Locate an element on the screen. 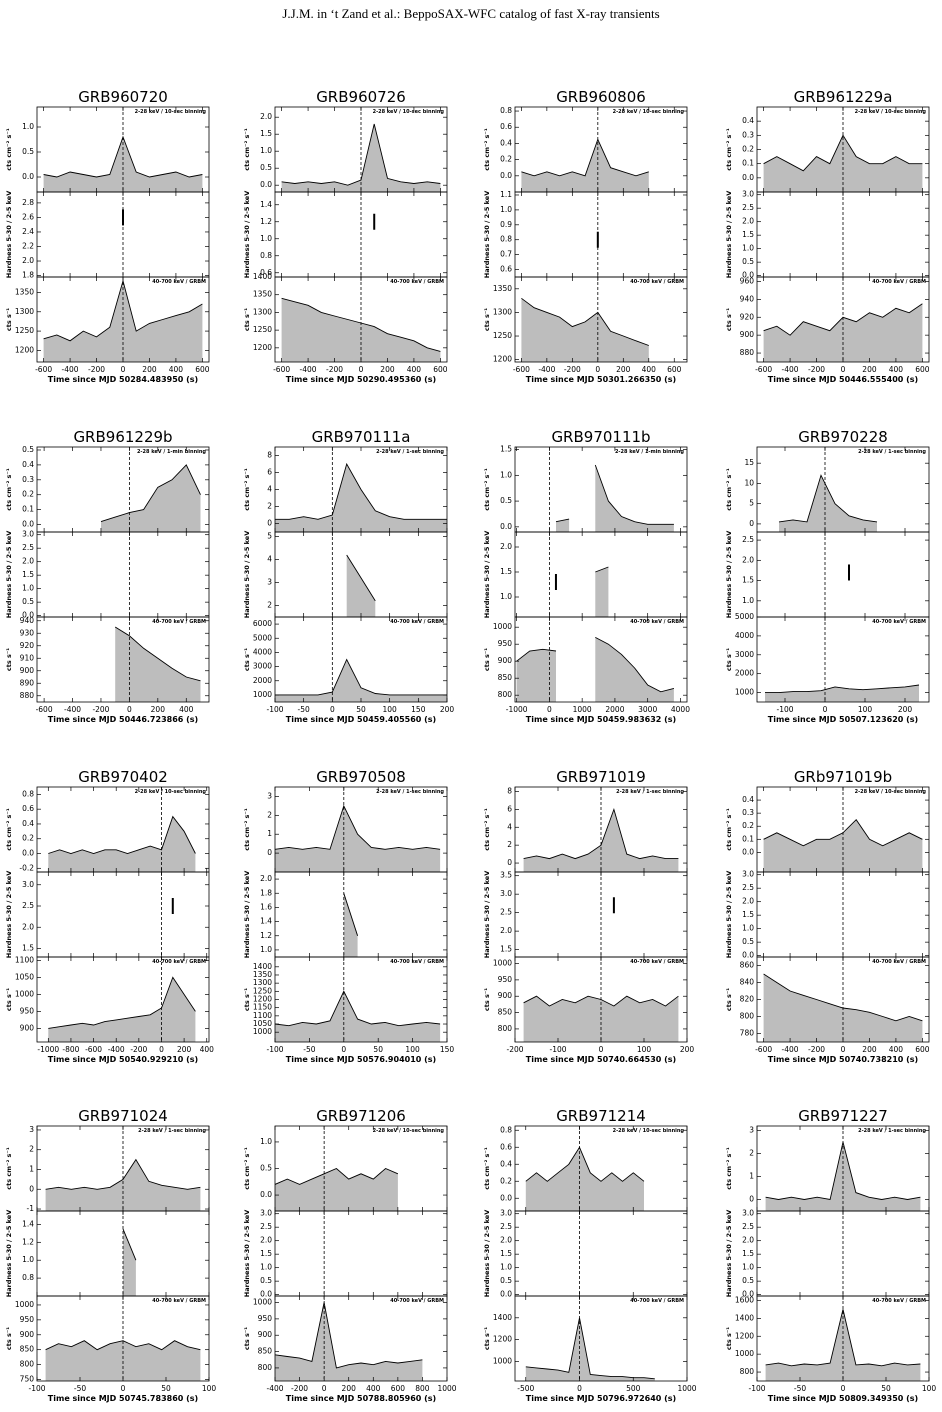 This screenshot has width=942, height=1412. chart-title: GRB970508 is located at coordinates (361, 777).